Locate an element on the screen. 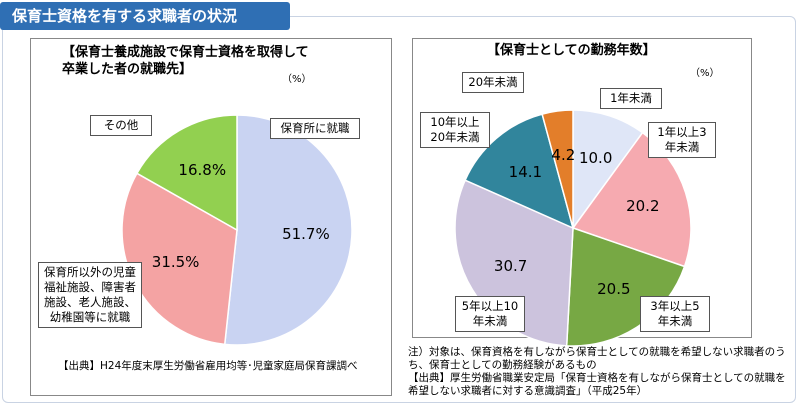 The height and width of the screenshot is (407, 800). chart-title: 【保育士としての勤務年数】 is located at coordinates (571, 50).